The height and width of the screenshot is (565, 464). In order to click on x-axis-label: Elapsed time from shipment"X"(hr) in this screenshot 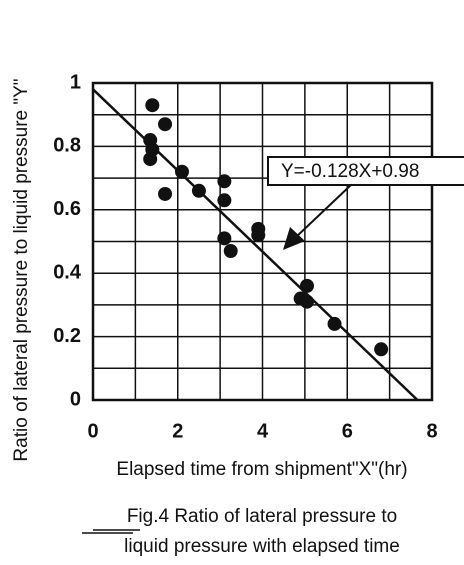, I will do `click(261, 469)`.